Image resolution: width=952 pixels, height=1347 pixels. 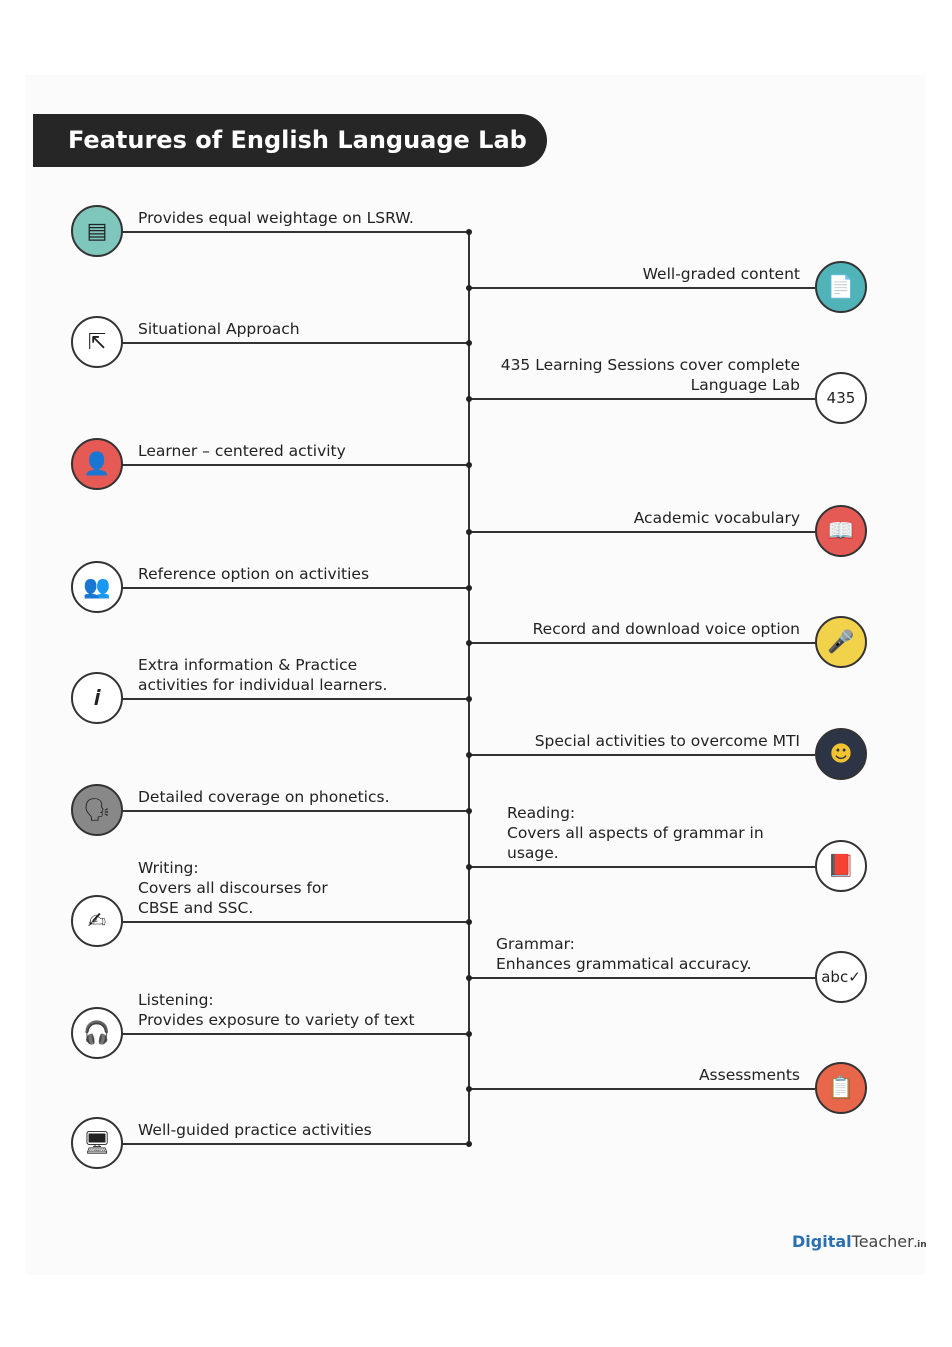 I want to click on feature-text-line: Assessments, so click(x=749, y=1075).